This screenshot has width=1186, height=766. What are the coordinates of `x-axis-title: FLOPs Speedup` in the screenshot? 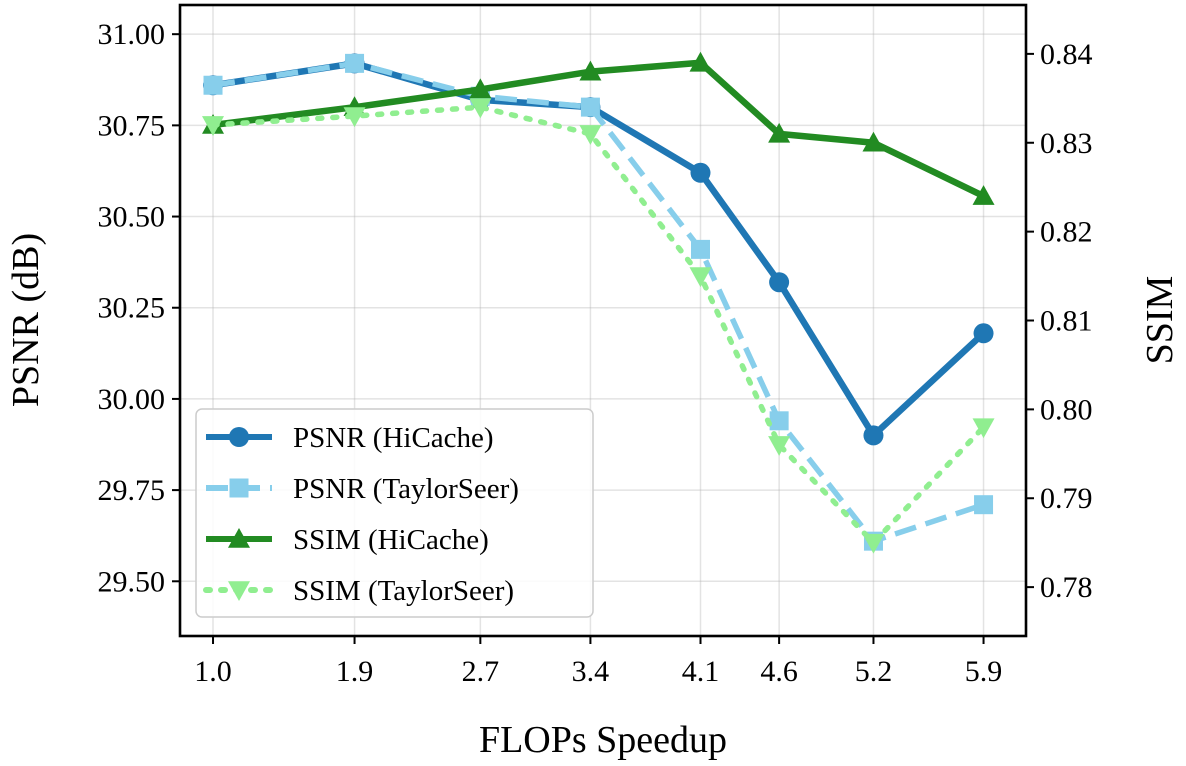 It's located at (603, 740).